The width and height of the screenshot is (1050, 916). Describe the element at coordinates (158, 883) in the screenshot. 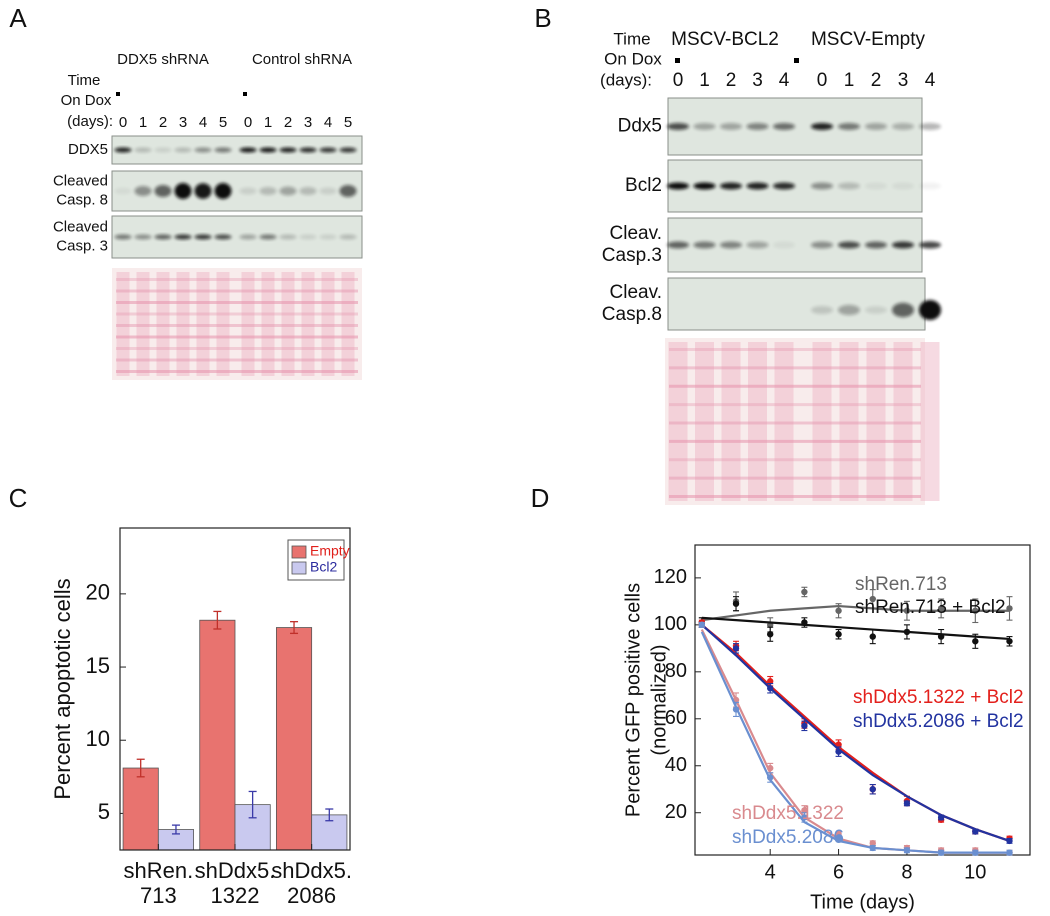

I see `x-tick-label: shRen. 713` at that location.